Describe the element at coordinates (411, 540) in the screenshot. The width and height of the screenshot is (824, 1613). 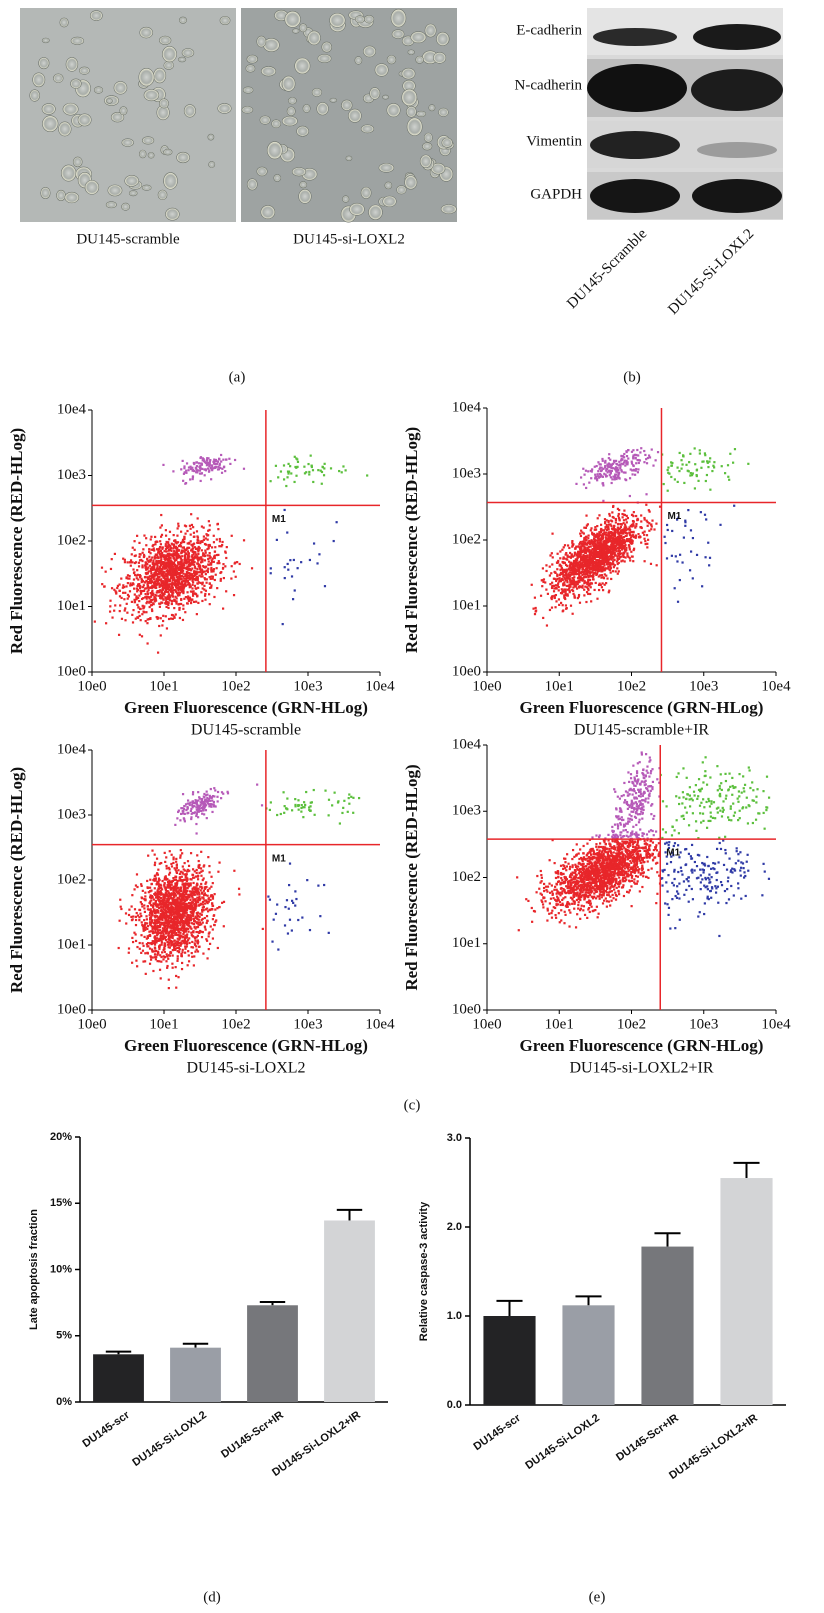
I see `y-axis-label: Red Fluorescence (RED-HLog)` at that location.